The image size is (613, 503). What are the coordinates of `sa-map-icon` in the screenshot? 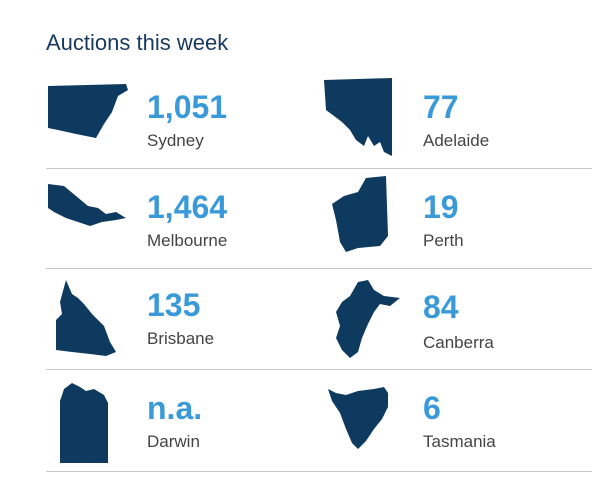 It's located at (358, 117).